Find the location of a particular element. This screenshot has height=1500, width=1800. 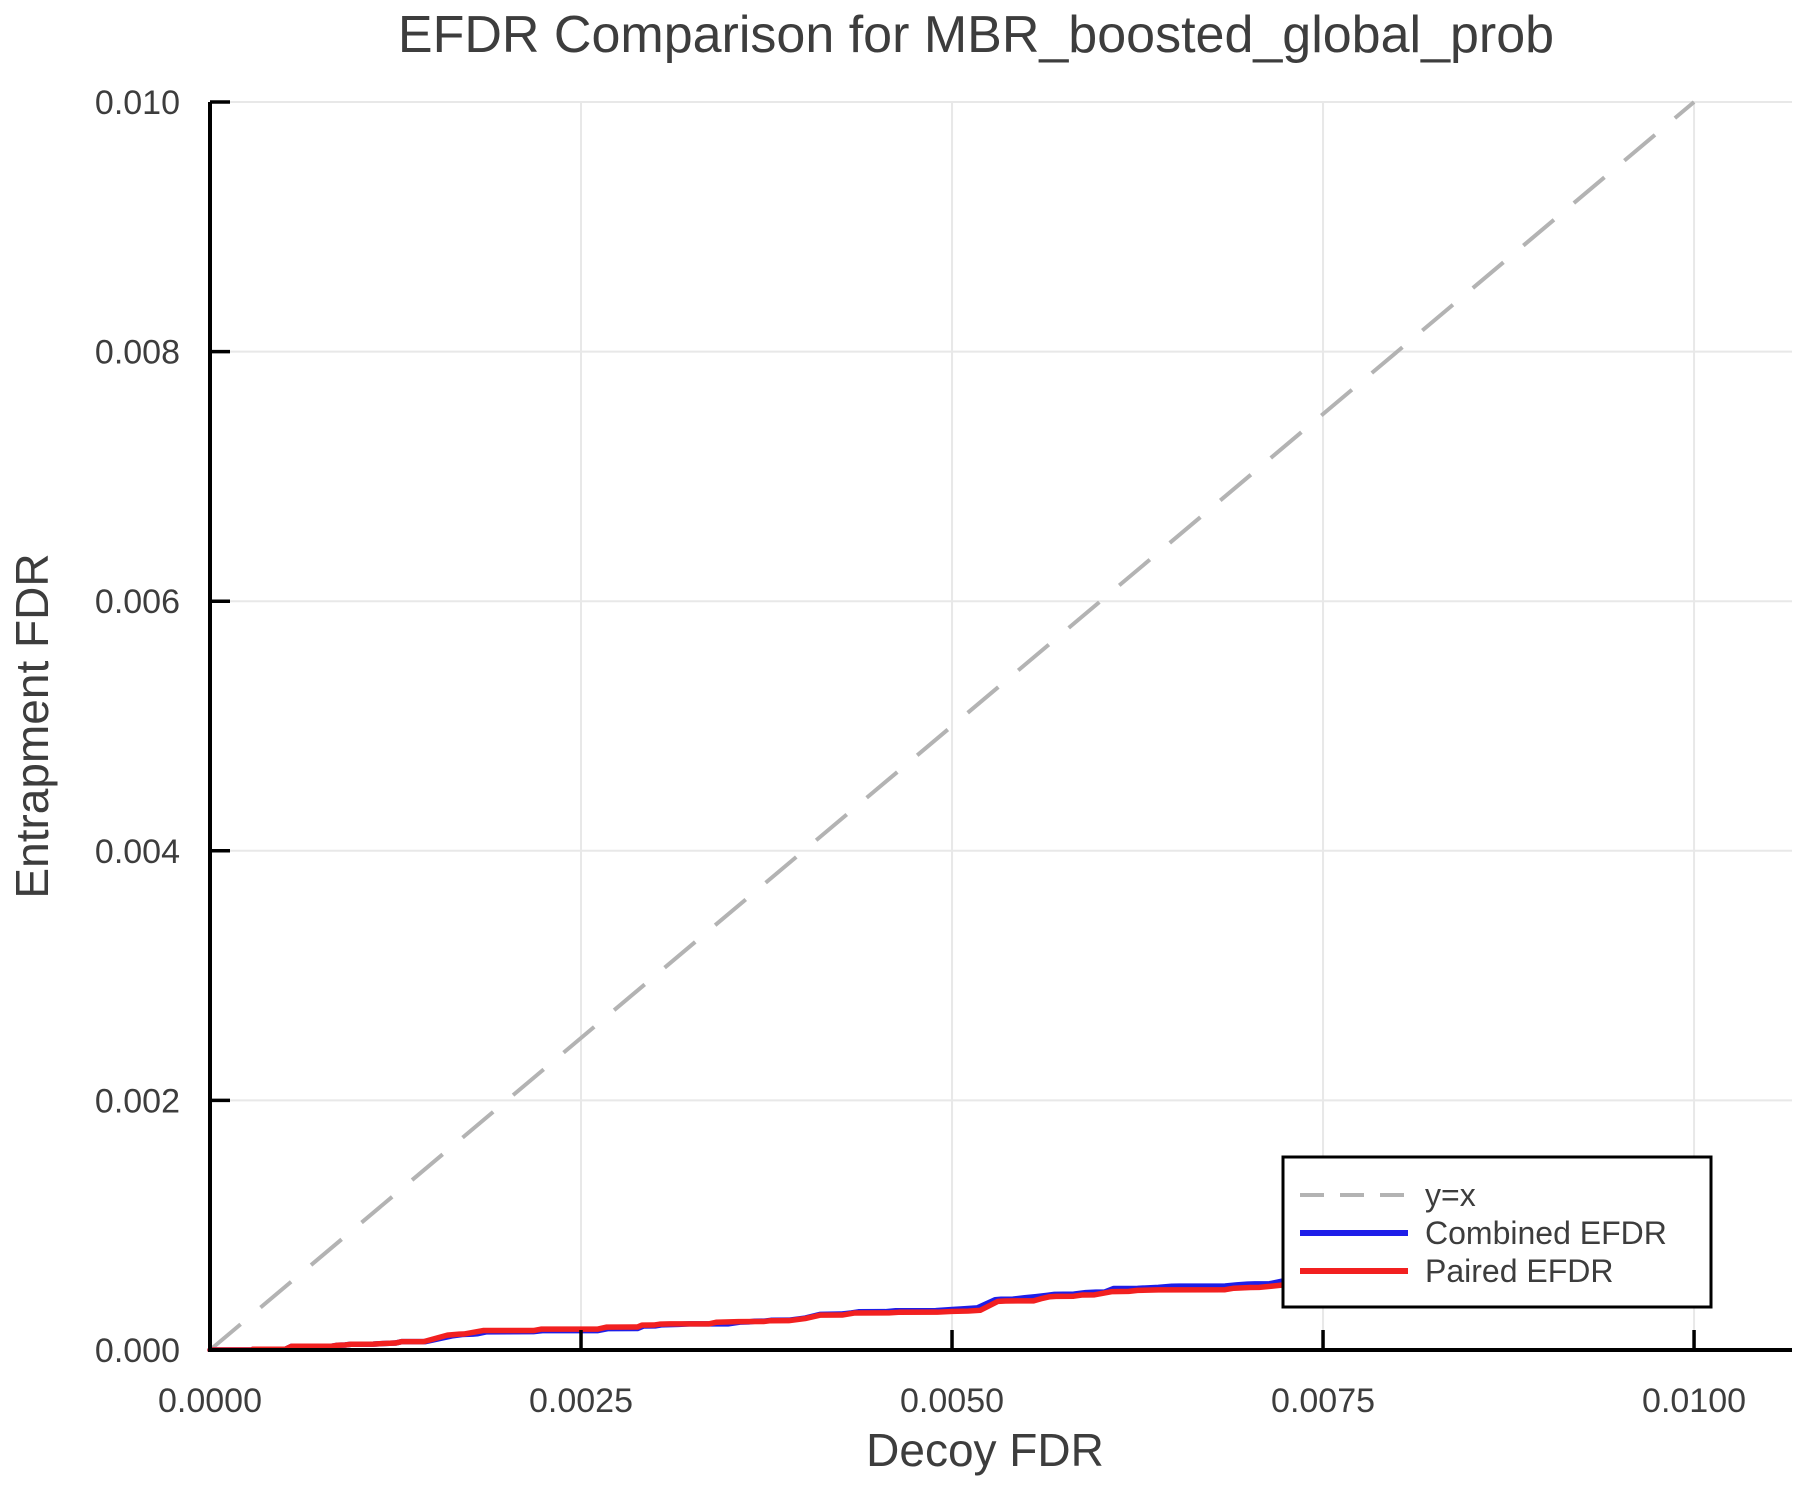

y-tick-label: 0.008 is located at coordinates (137, 353).